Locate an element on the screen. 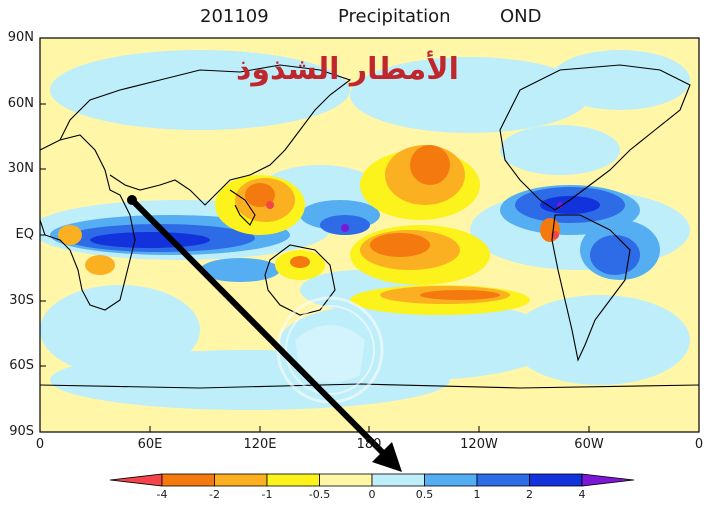 The height and width of the screenshot is (508, 712). lon-label-0: 0 is located at coordinates (40, 444).